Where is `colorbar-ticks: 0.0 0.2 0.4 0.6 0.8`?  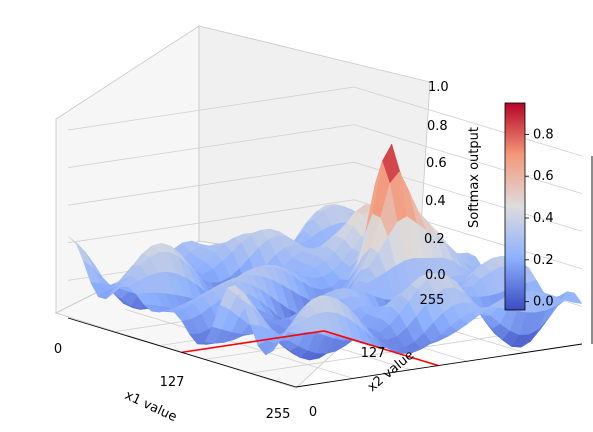
colorbar-ticks: 0.0 0.2 0.4 0.6 0.8 is located at coordinates (539, 218).